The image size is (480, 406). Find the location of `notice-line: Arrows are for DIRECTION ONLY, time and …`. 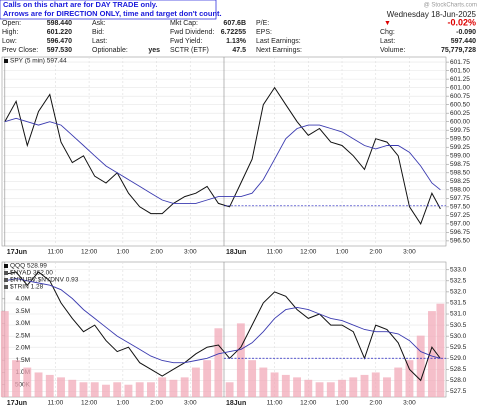

notice-line: Arrows are for DIRECTION ONLY, time and … is located at coordinates (112, 13).